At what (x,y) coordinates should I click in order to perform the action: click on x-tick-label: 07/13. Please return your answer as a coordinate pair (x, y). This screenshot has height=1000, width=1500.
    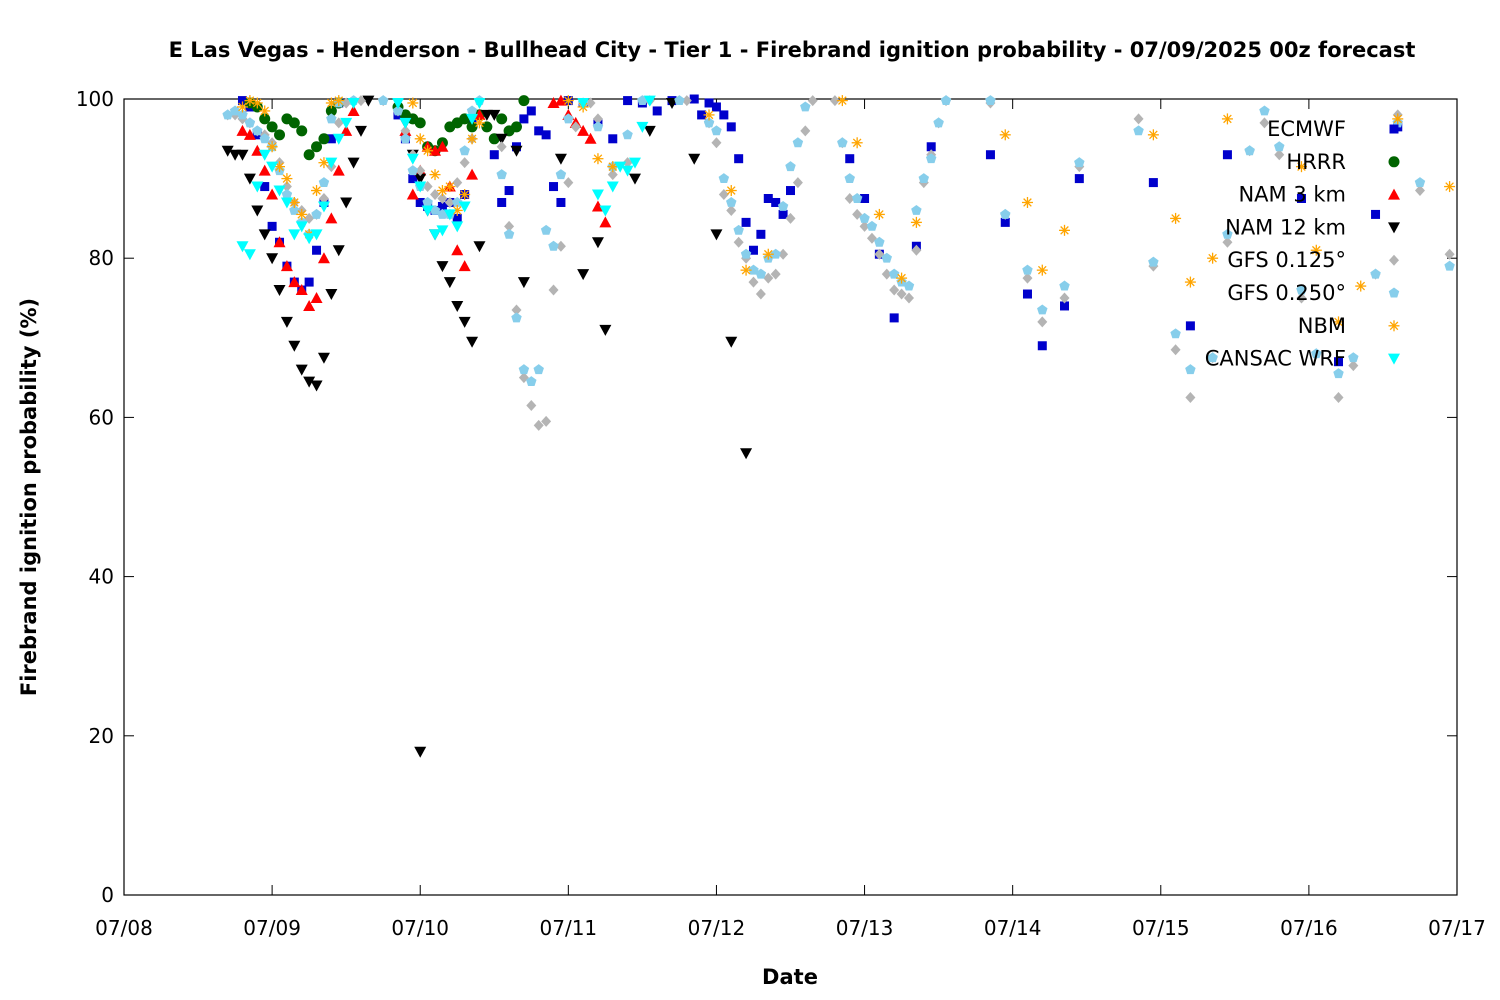
    Looking at the image, I should click on (865, 928).